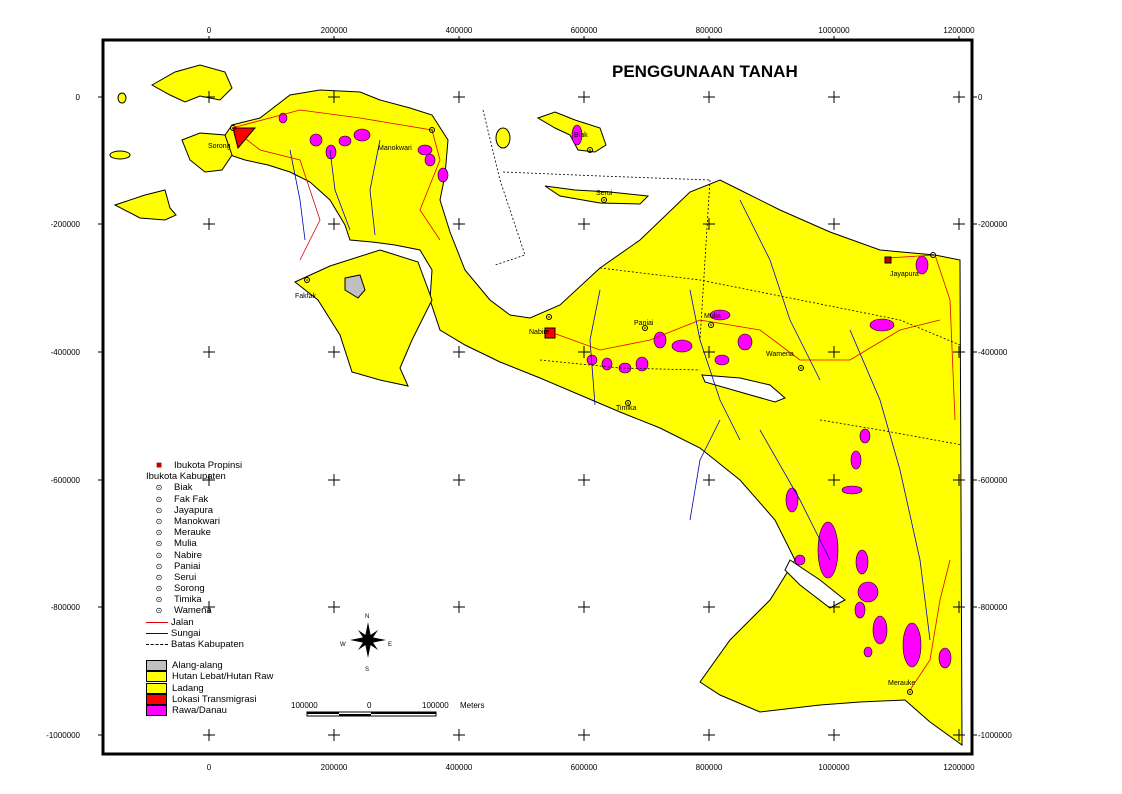  What do you see at coordinates (209, 711) in the screenshot?
I see `legend-landuse-item: Rawa/Danau` at bounding box center [209, 711].